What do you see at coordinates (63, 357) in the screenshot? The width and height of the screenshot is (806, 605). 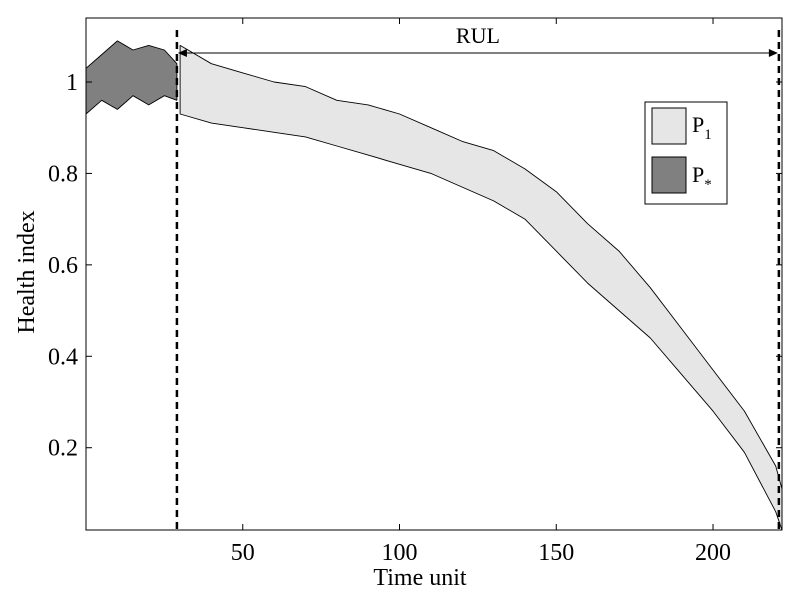 I see `y-tick-label: 0.4` at bounding box center [63, 357].